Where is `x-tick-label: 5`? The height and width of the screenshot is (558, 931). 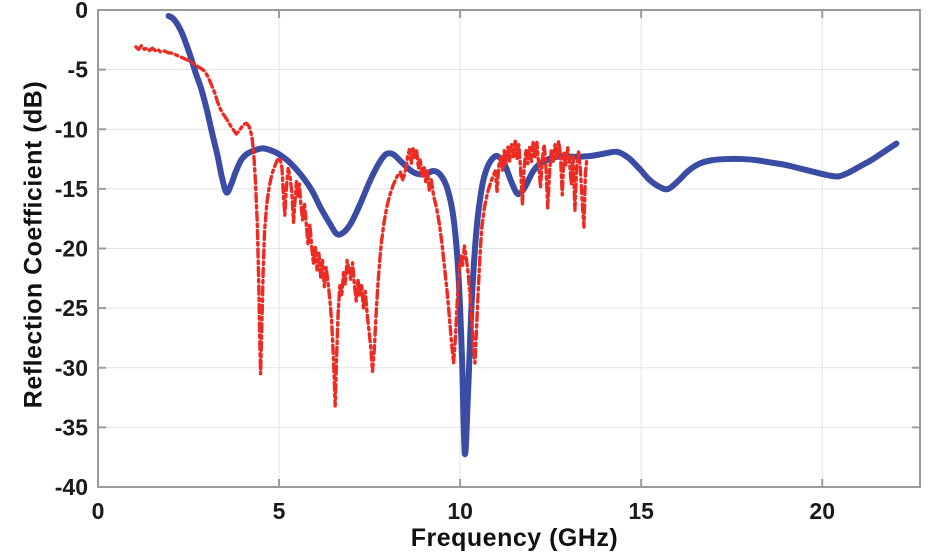
x-tick-label: 5 is located at coordinates (279, 511).